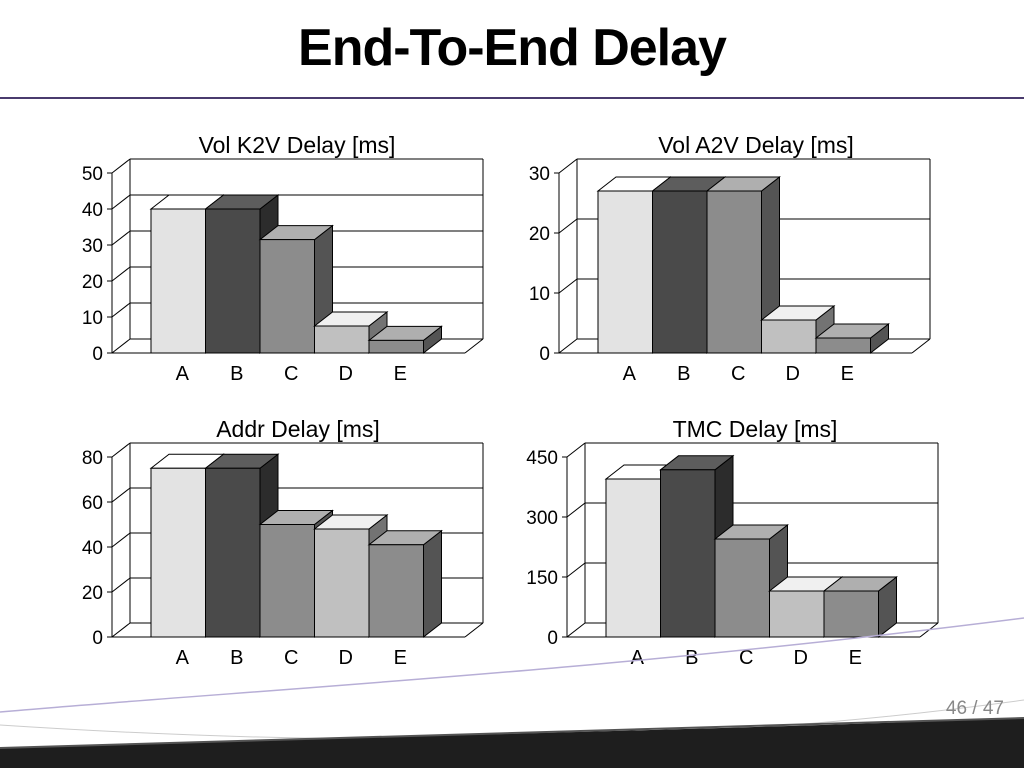 This screenshot has width=1024, height=768. Describe the element at coordinates (297, 145) in the screenshot. I see `chart-title: Vol K2V Delay [ms]` at that location.